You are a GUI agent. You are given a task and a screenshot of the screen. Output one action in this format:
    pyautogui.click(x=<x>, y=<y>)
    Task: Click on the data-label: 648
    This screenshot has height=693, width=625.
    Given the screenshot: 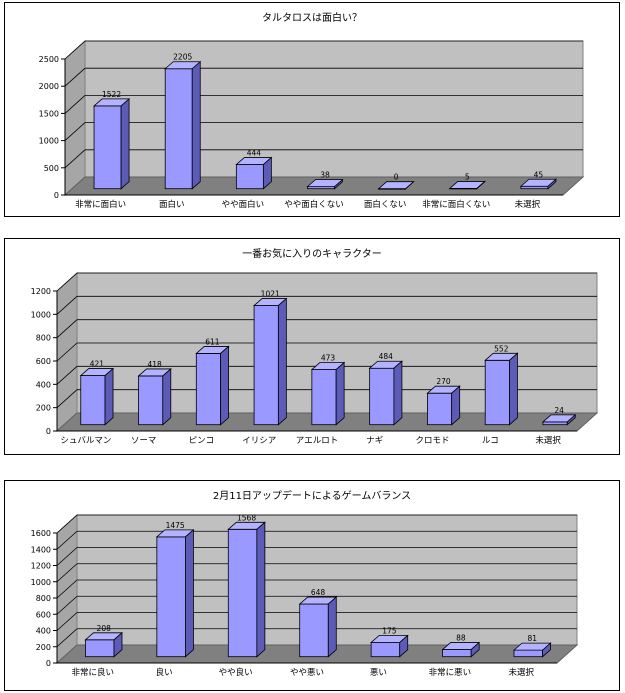 What is the action you would take?
    pyautogui.click(x=318, y=592)
    